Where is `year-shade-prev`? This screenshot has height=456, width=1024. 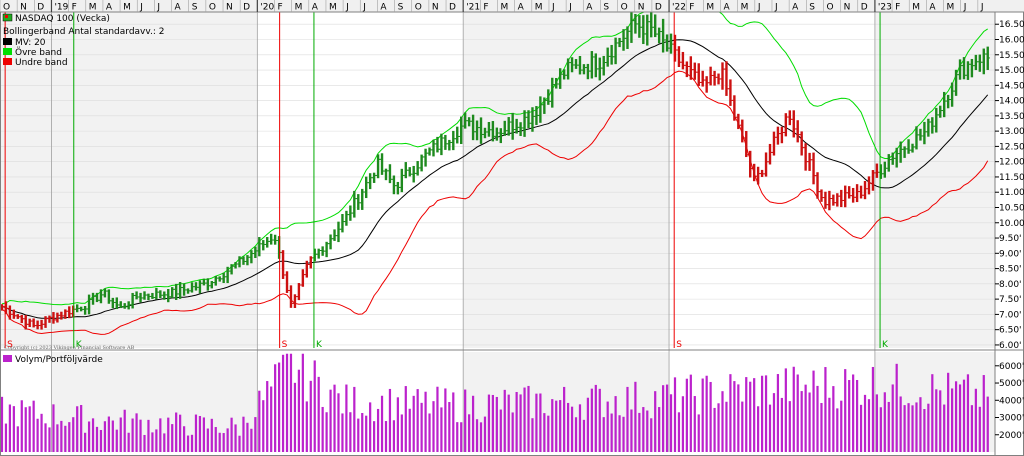 year-shade-prev is located at coordinates (26, 180).